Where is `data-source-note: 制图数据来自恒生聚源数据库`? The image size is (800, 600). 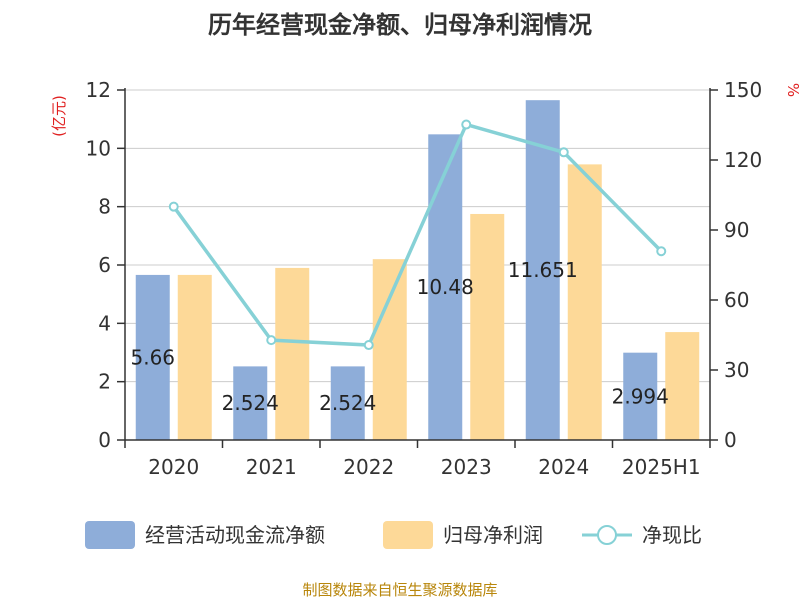
data-source-note: 制图数据来自恒生聚源数据库 is located at coordinates (399, 590).